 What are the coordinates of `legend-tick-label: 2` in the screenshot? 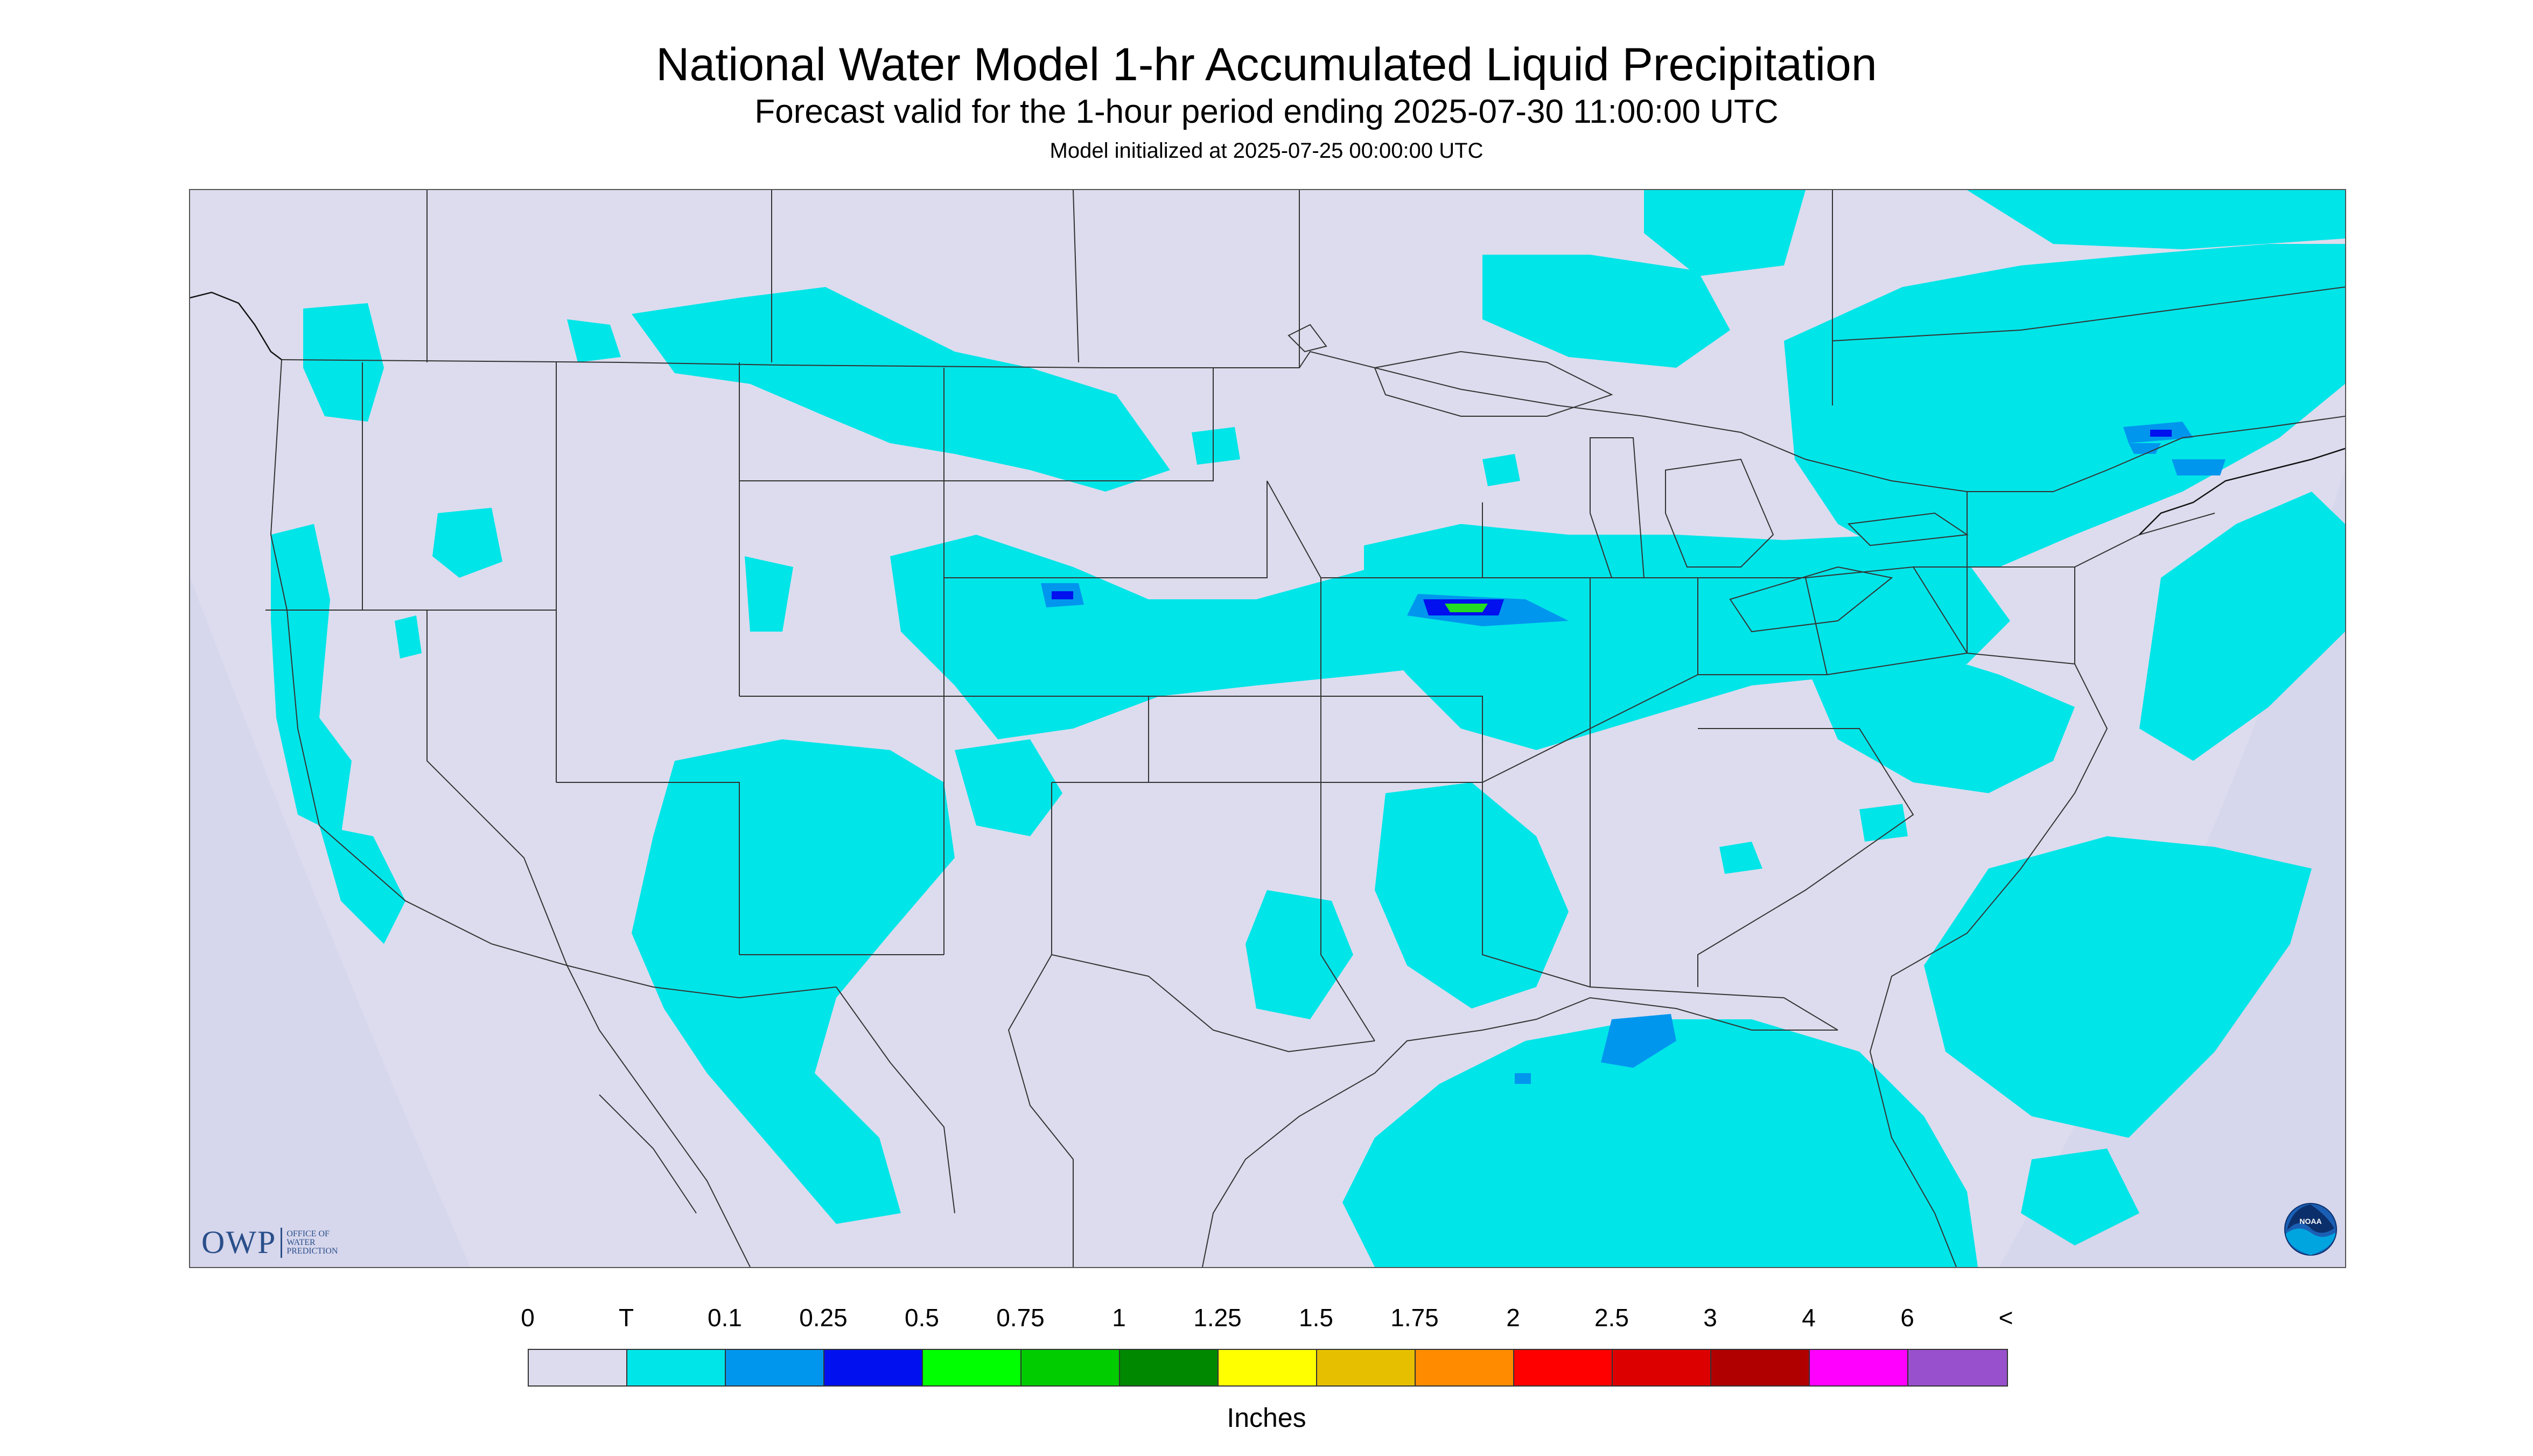 It's located at (1513, 1318).